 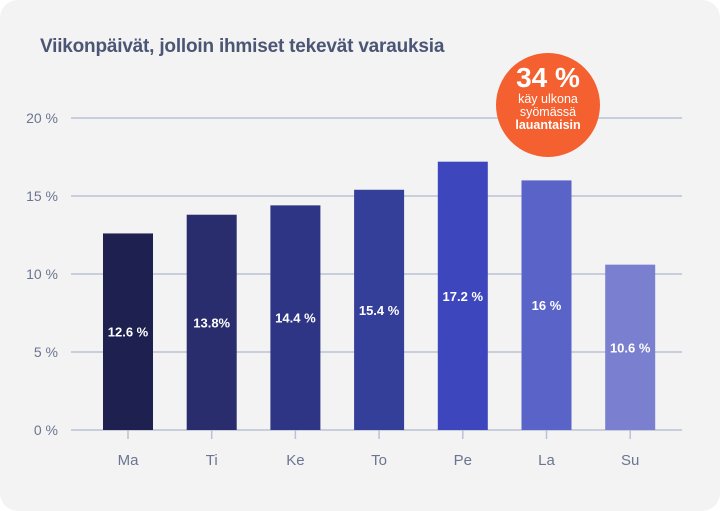 I want to click on x-tick-label: Ti, so click(x=212, y=460).